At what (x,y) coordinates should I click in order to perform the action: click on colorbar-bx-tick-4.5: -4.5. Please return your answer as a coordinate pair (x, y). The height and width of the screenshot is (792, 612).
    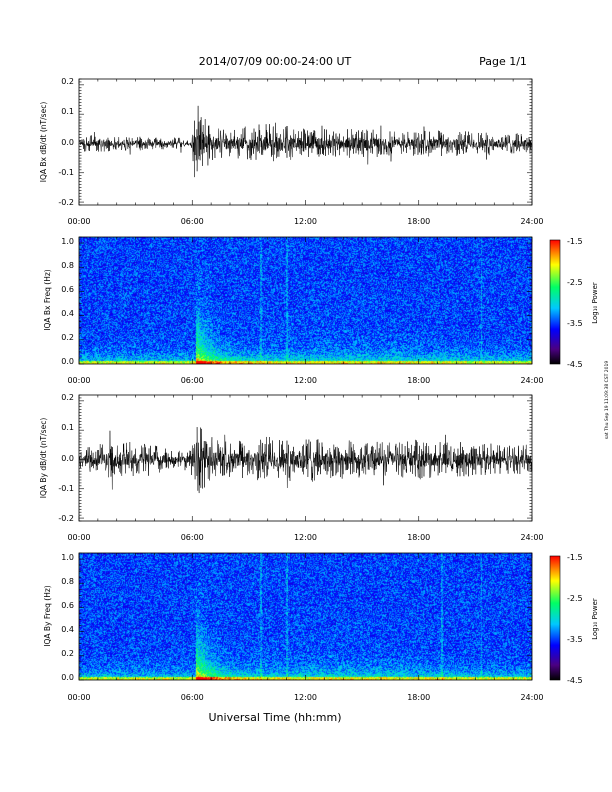
    Looking at the image, I should click on (575, 364).